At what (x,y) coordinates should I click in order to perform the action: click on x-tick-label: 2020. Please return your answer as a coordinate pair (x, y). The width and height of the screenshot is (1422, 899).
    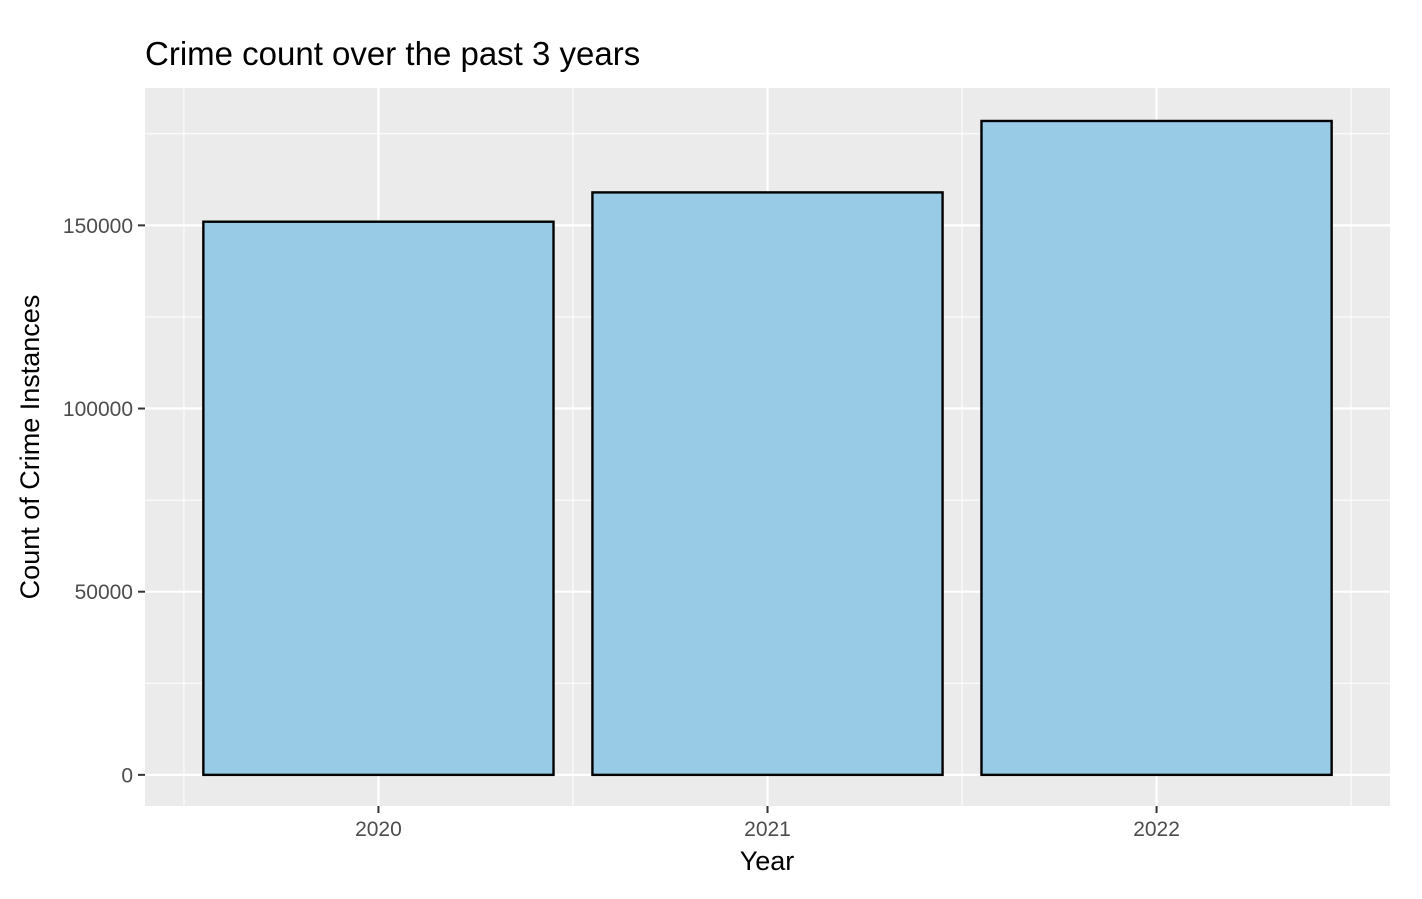
    Looking at the image, I should click on (378, 829).